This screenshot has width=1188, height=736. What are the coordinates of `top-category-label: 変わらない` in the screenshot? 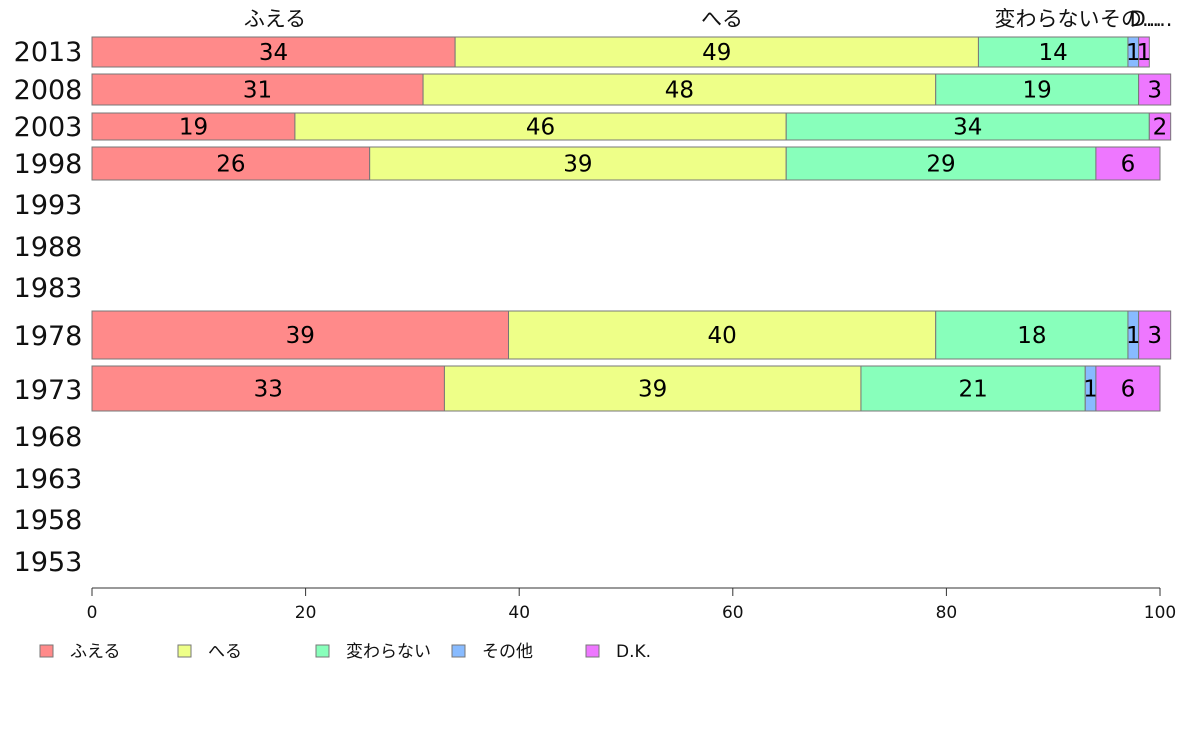 It's located at (1047, 19).